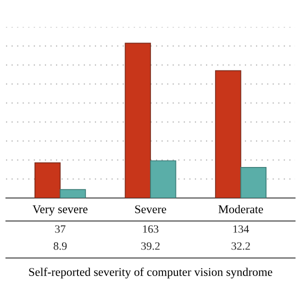  What do you see at coordinates (150, 229) in the screenshot?
I see `data-label: 163` at bounding box center [150, 229].